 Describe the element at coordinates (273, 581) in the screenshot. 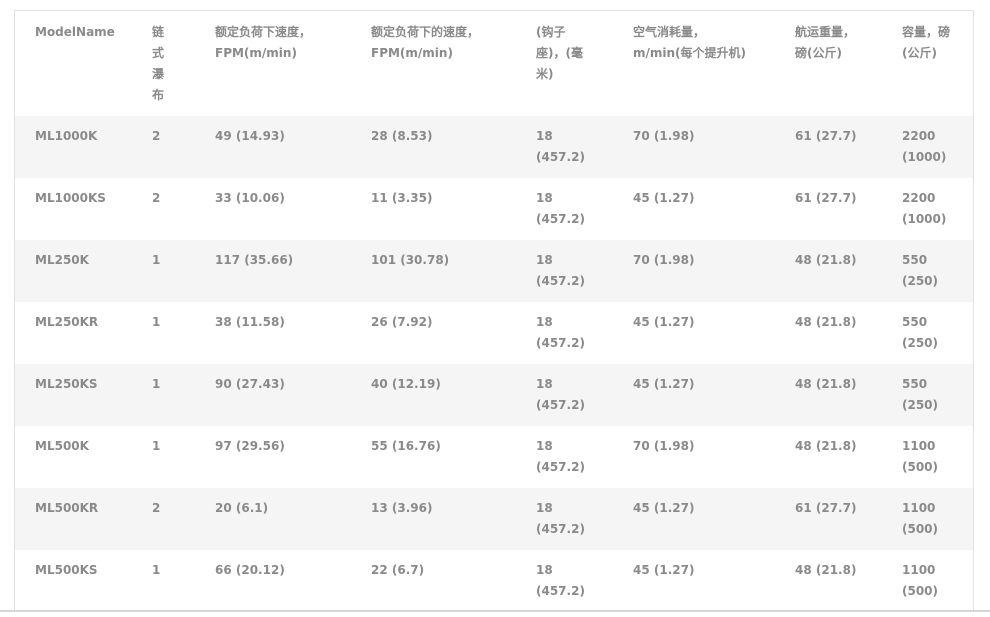

I see `cell-speed-rated-load: 66 (20.12)` at that location.